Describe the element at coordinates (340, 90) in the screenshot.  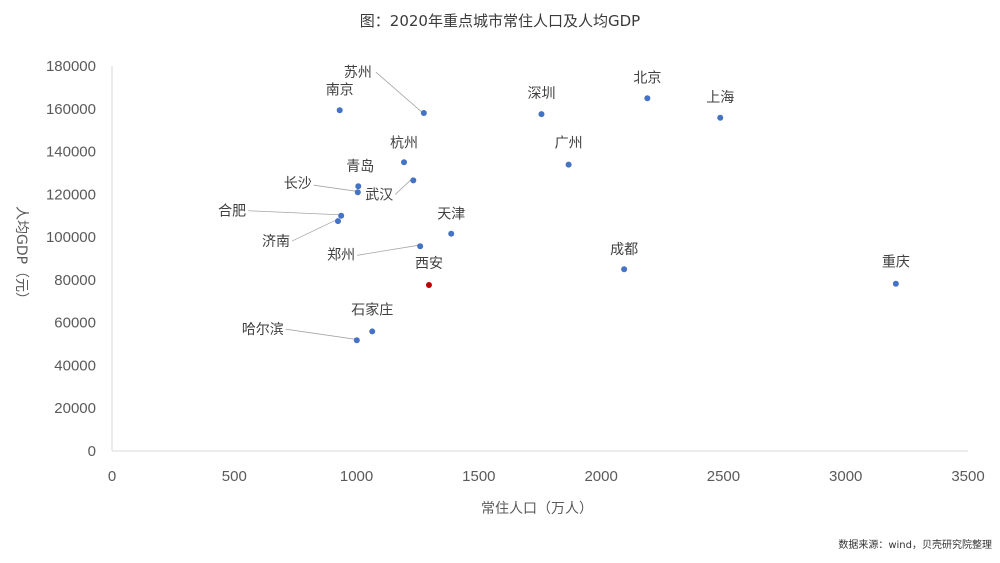
I see `point-label: 南京` at that location.